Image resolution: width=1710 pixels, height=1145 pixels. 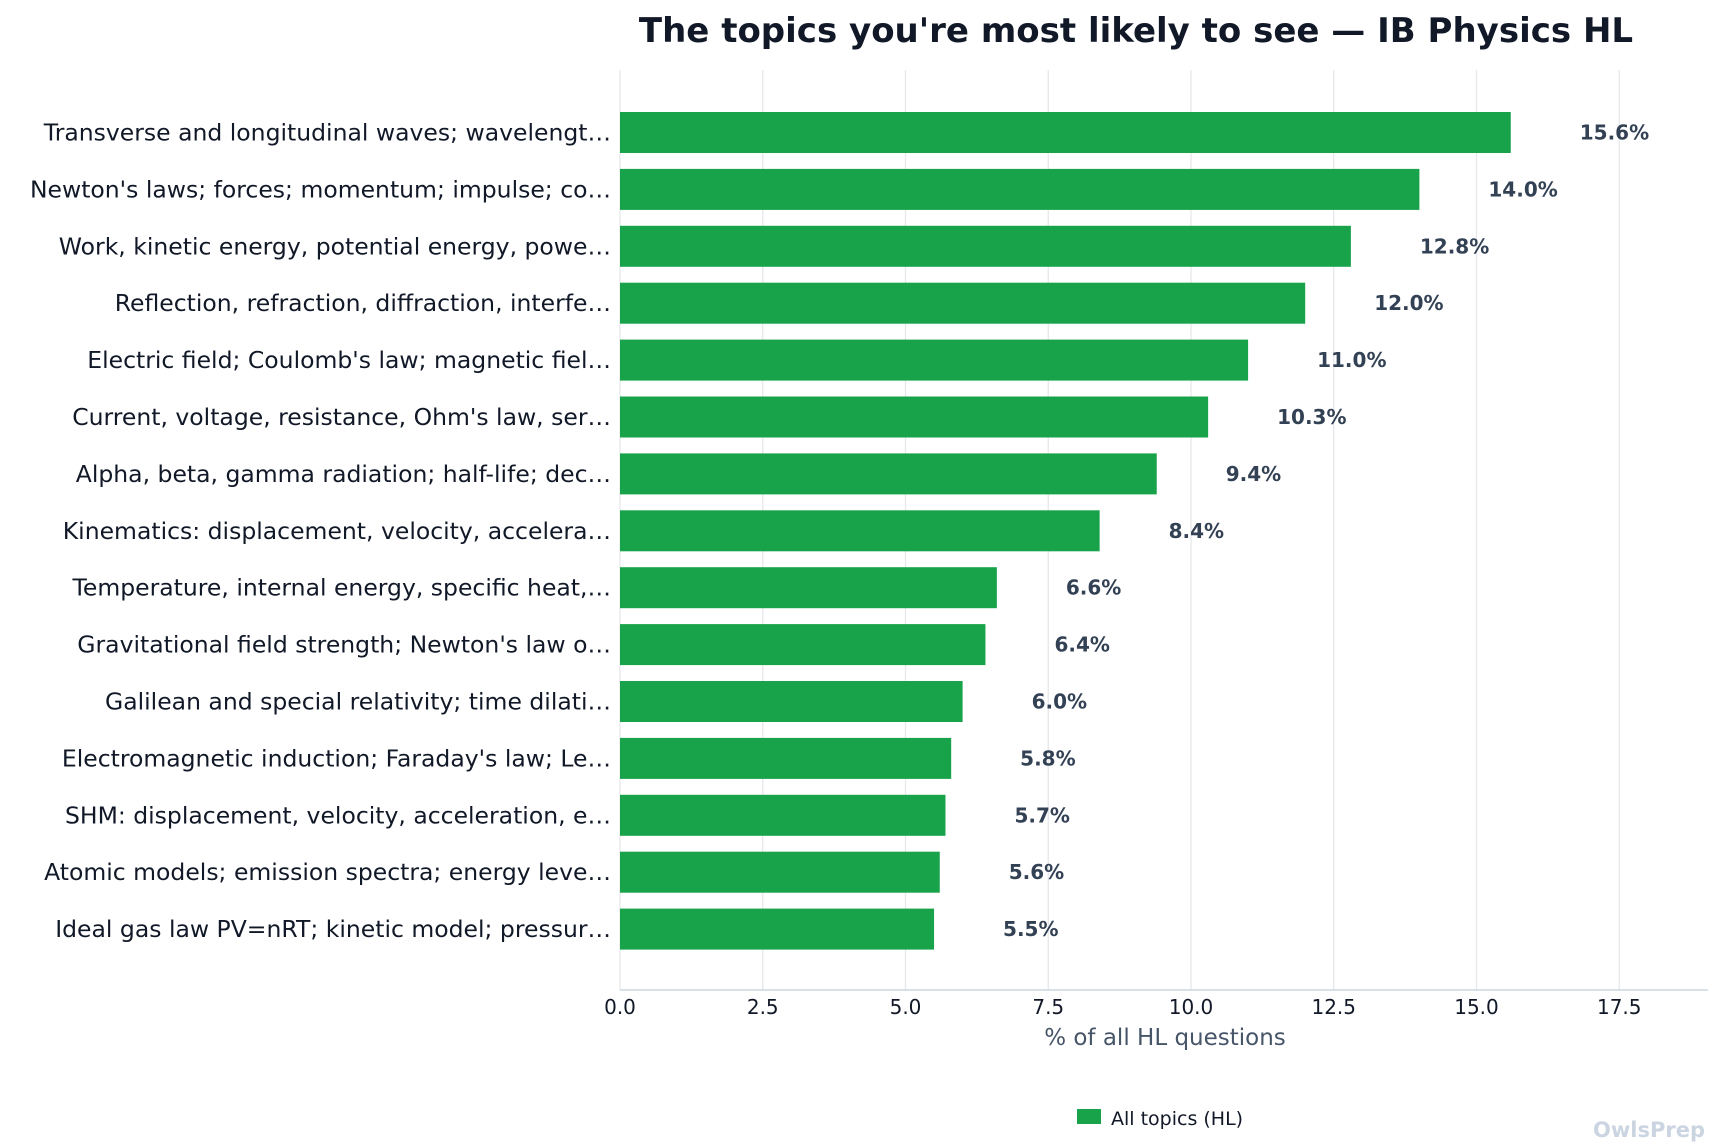 I want to click on value-label: 12.0%, so click(x=1408, y=303).